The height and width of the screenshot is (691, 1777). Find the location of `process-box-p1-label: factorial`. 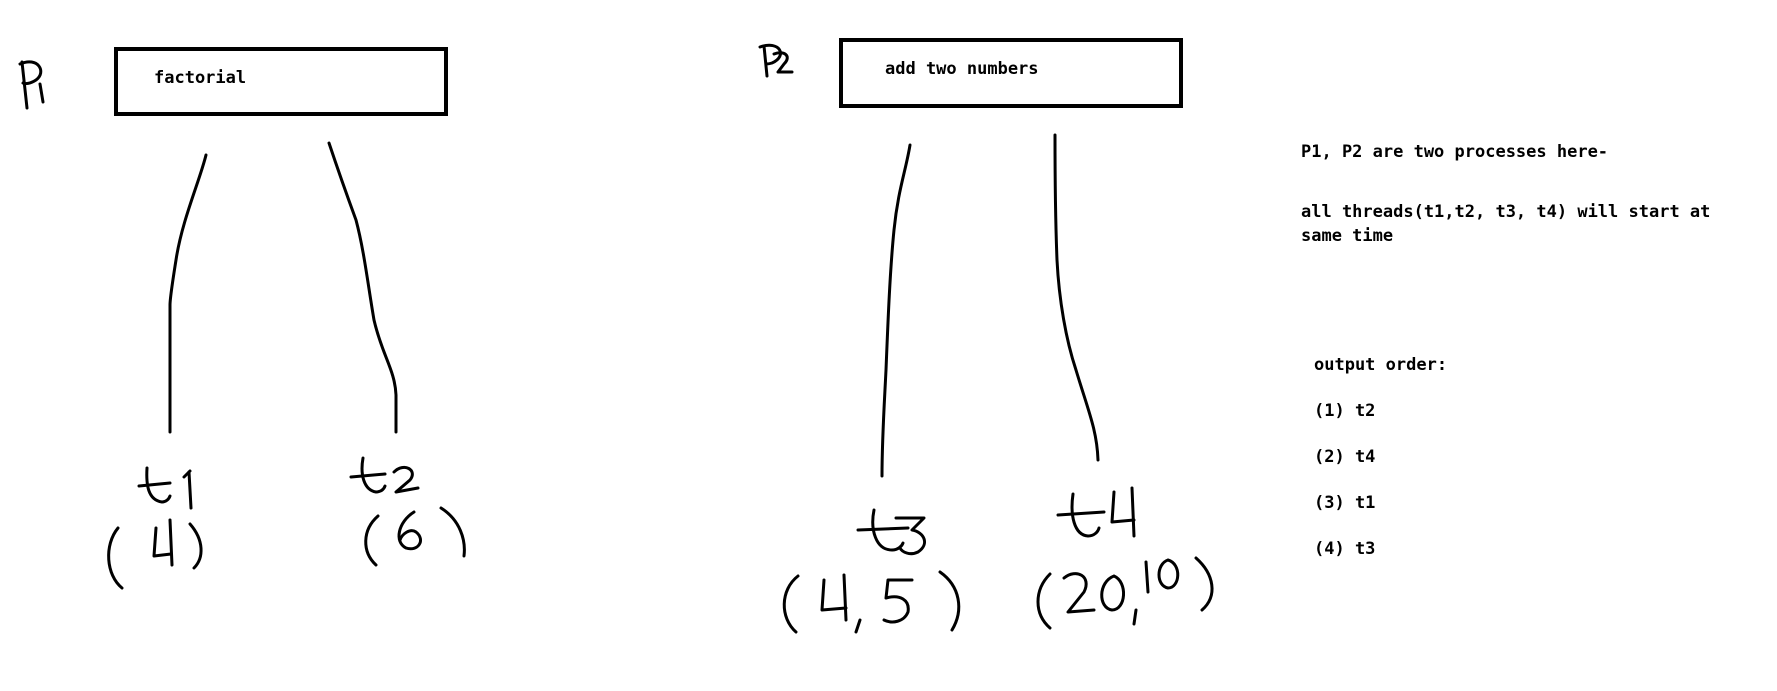

process-box-p1-label: factorial is located at coordinates (200, 78).